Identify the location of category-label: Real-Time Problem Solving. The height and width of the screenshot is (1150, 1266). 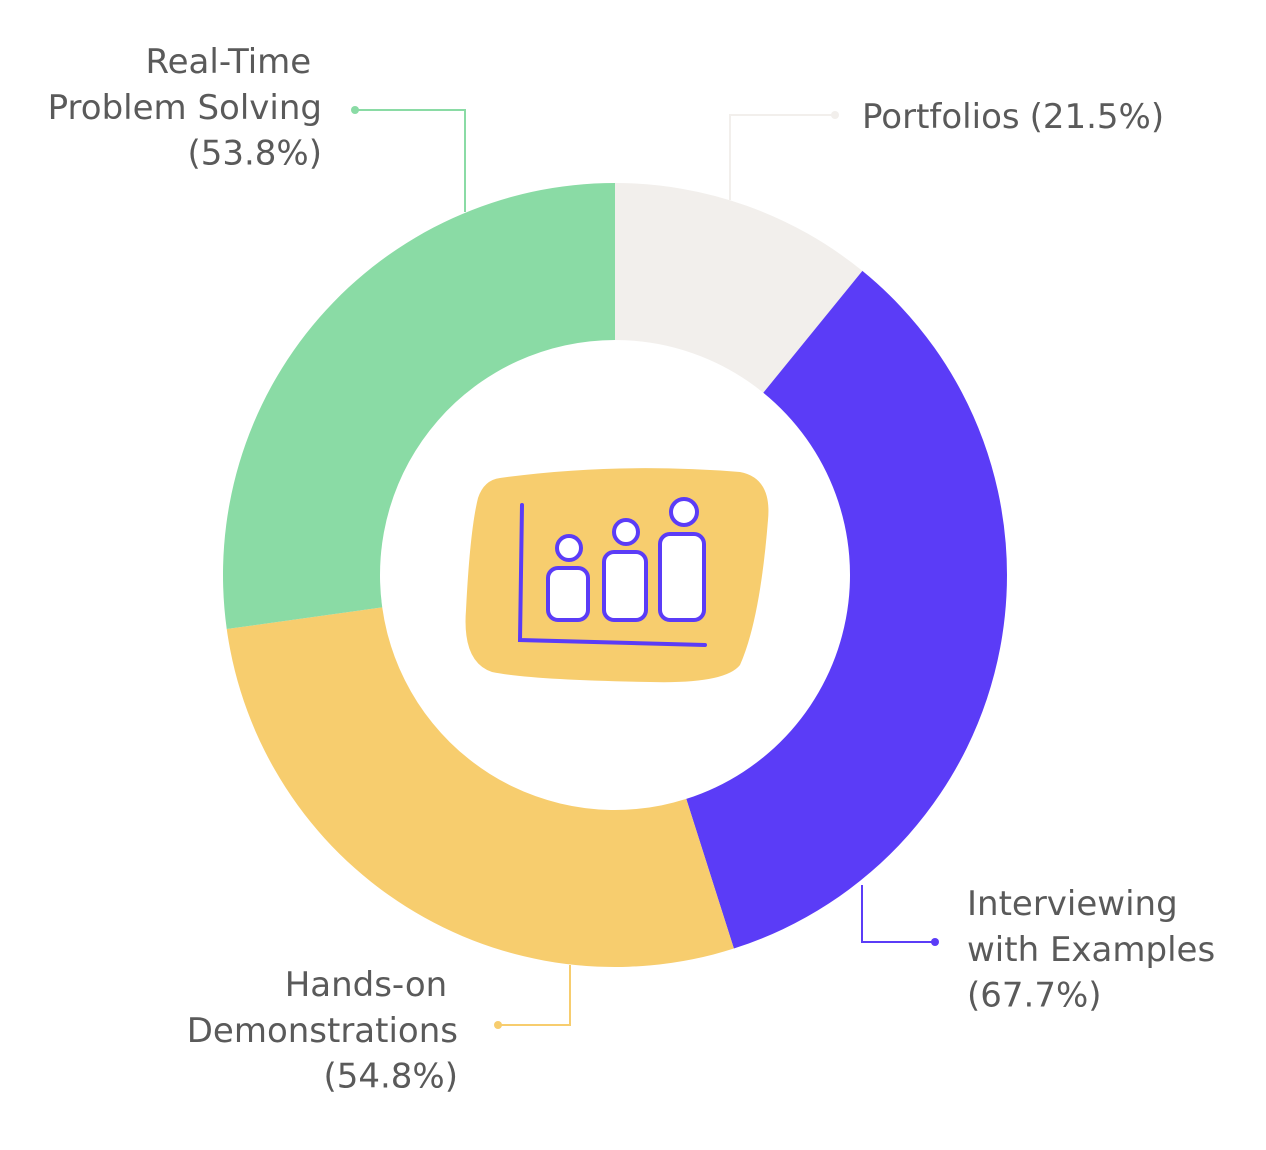
(185, 85).